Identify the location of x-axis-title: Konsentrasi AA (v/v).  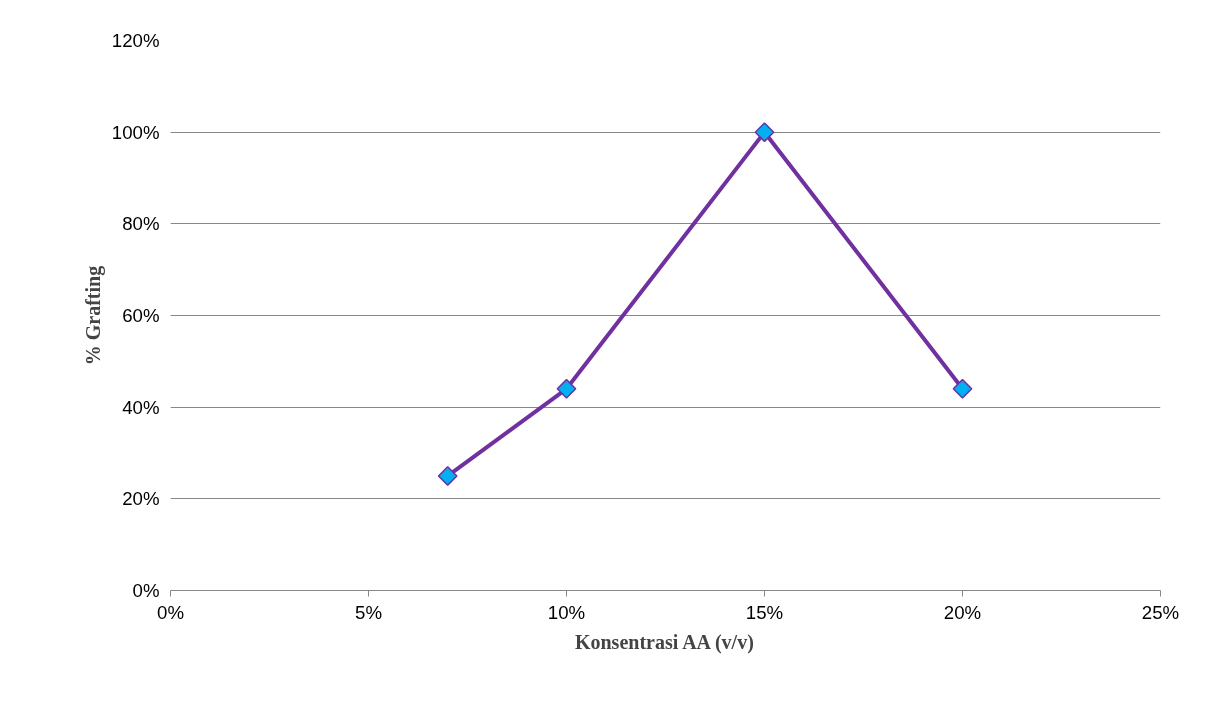
(664, 642).